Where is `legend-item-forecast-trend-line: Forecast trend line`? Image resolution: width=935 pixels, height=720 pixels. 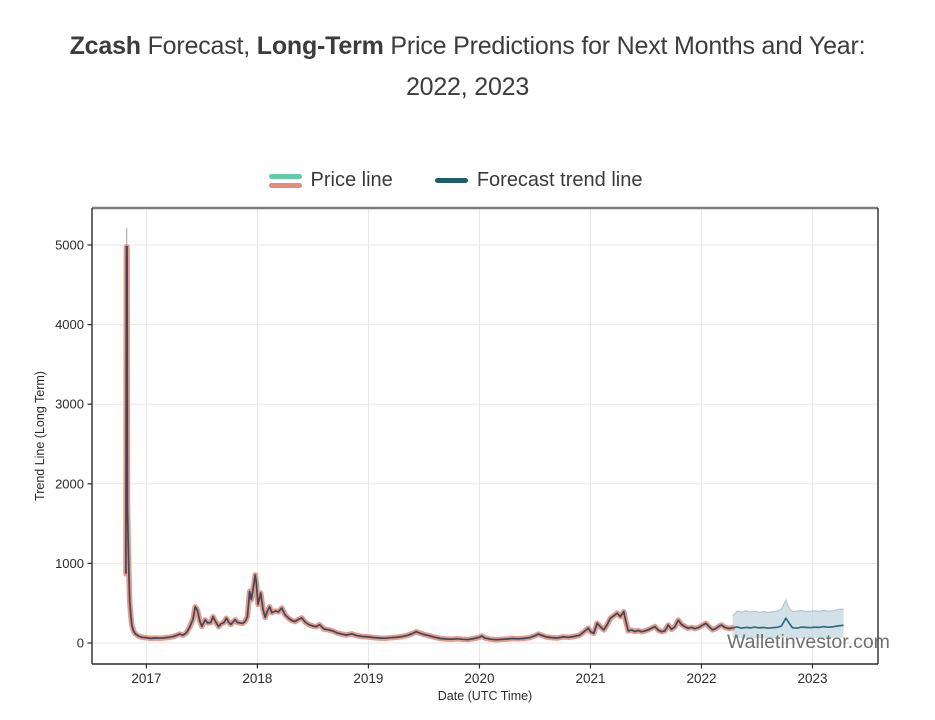 legend-item-forecast-trend-line: Forecast trend line is located at coordinates (538, 180).